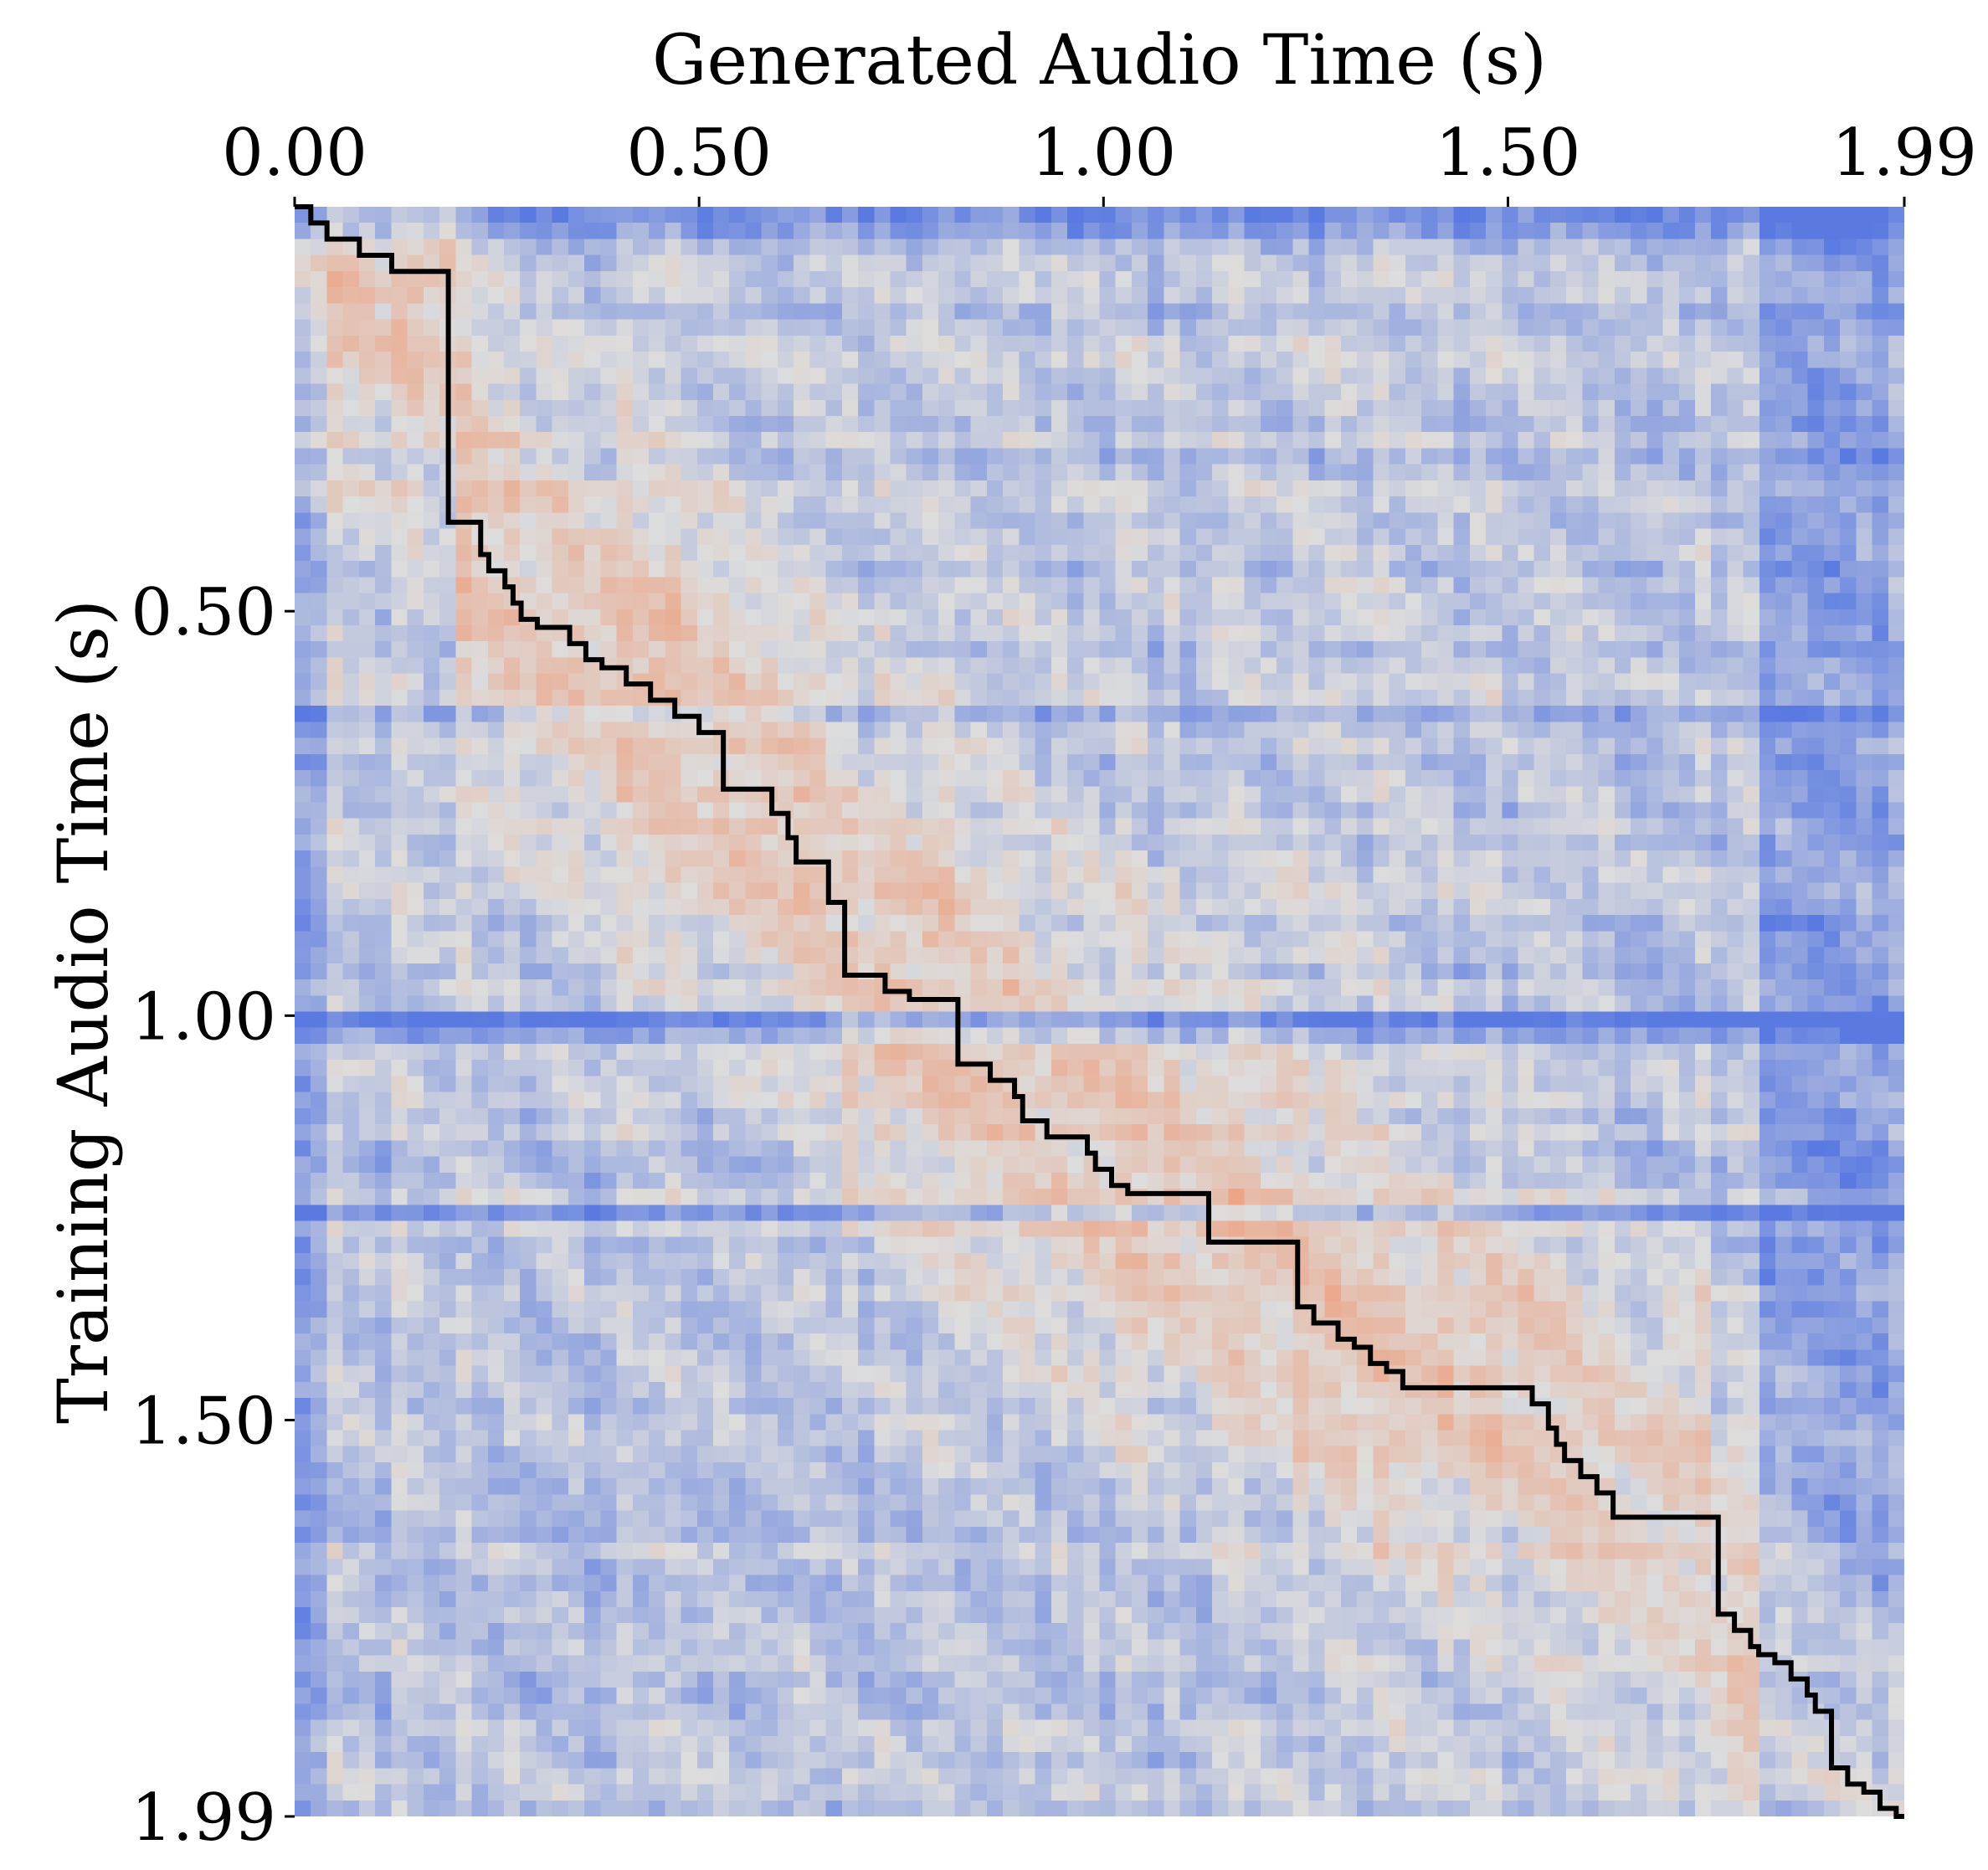 The image size is (1988, 1870). I want to click on x-tick-label: 0.50, so click(699, 153).